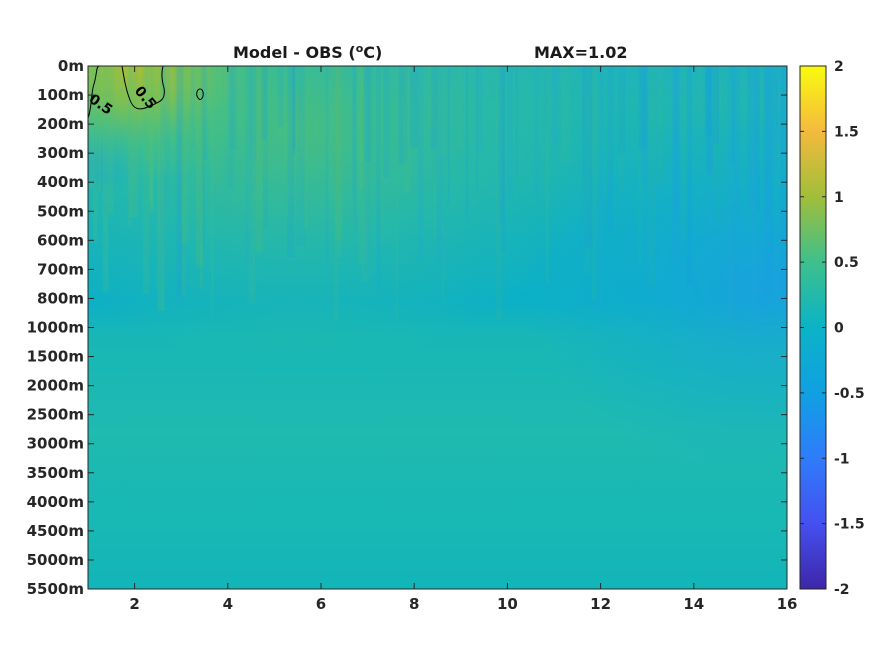  I want to click on x-tick-label: 2, so click(134, 604).